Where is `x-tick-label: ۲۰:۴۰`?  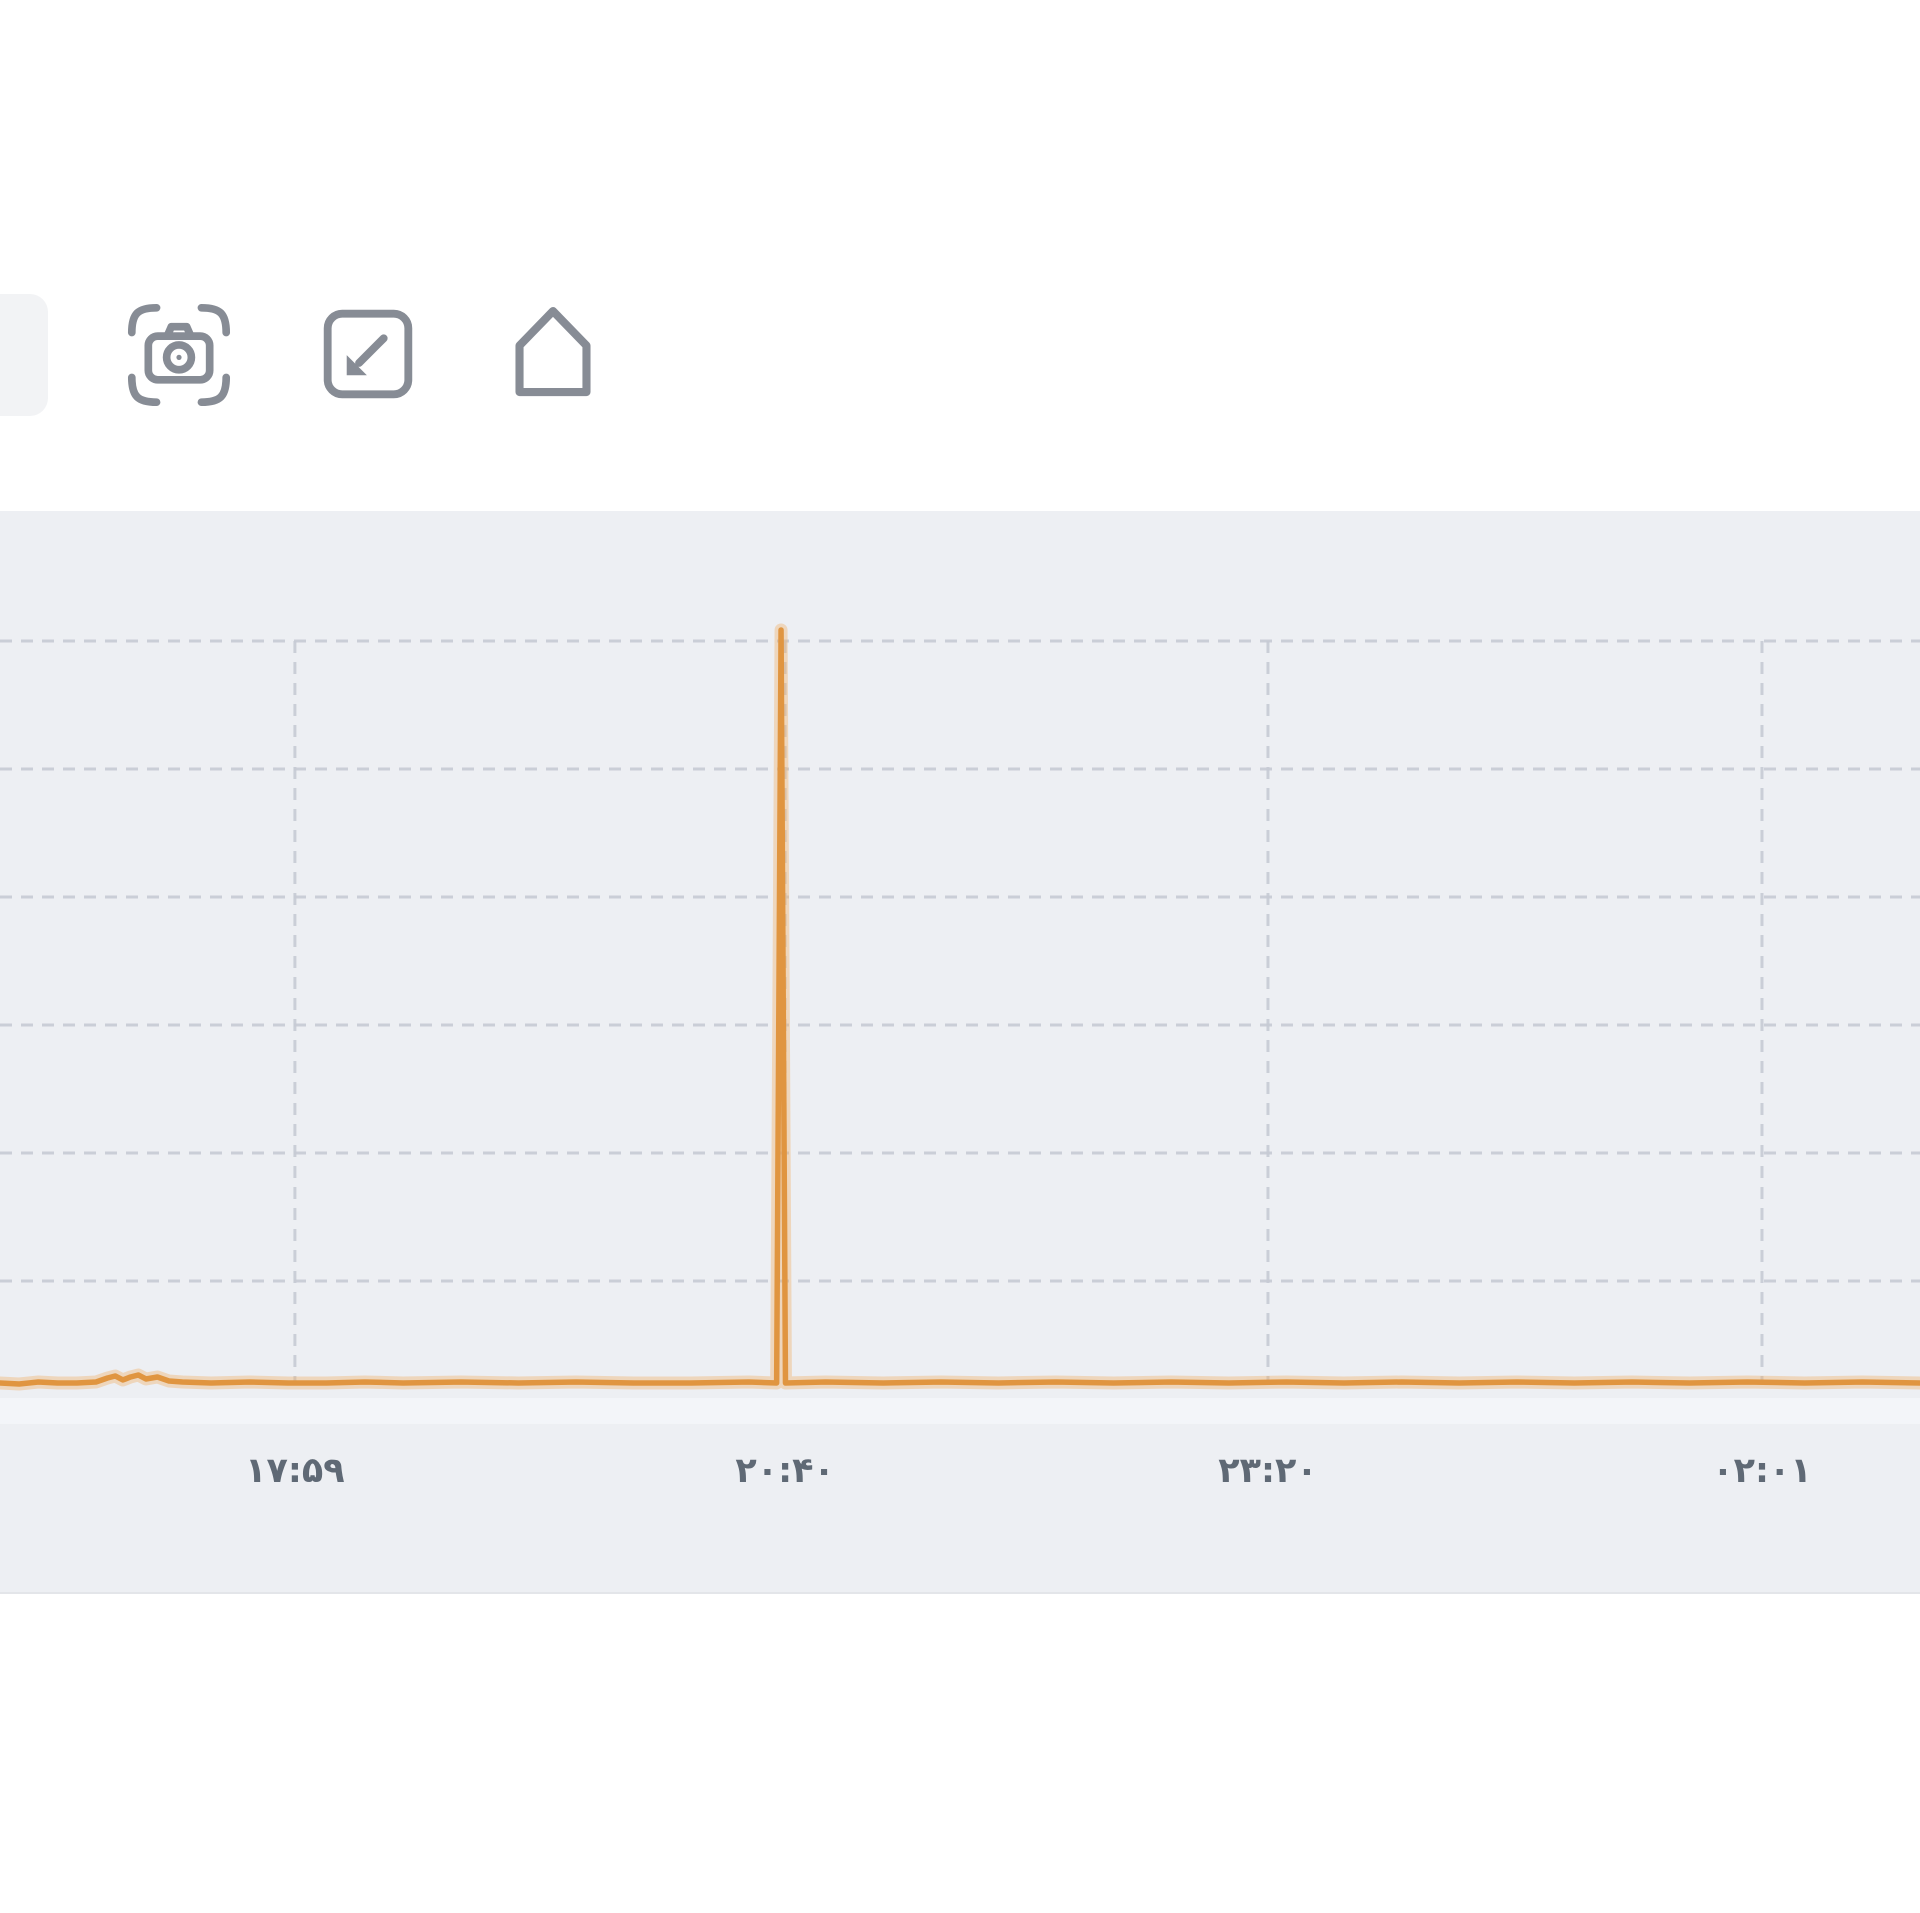 x-tick-label: ۲۰:۴۰ is located at coordinates (785, 1471).